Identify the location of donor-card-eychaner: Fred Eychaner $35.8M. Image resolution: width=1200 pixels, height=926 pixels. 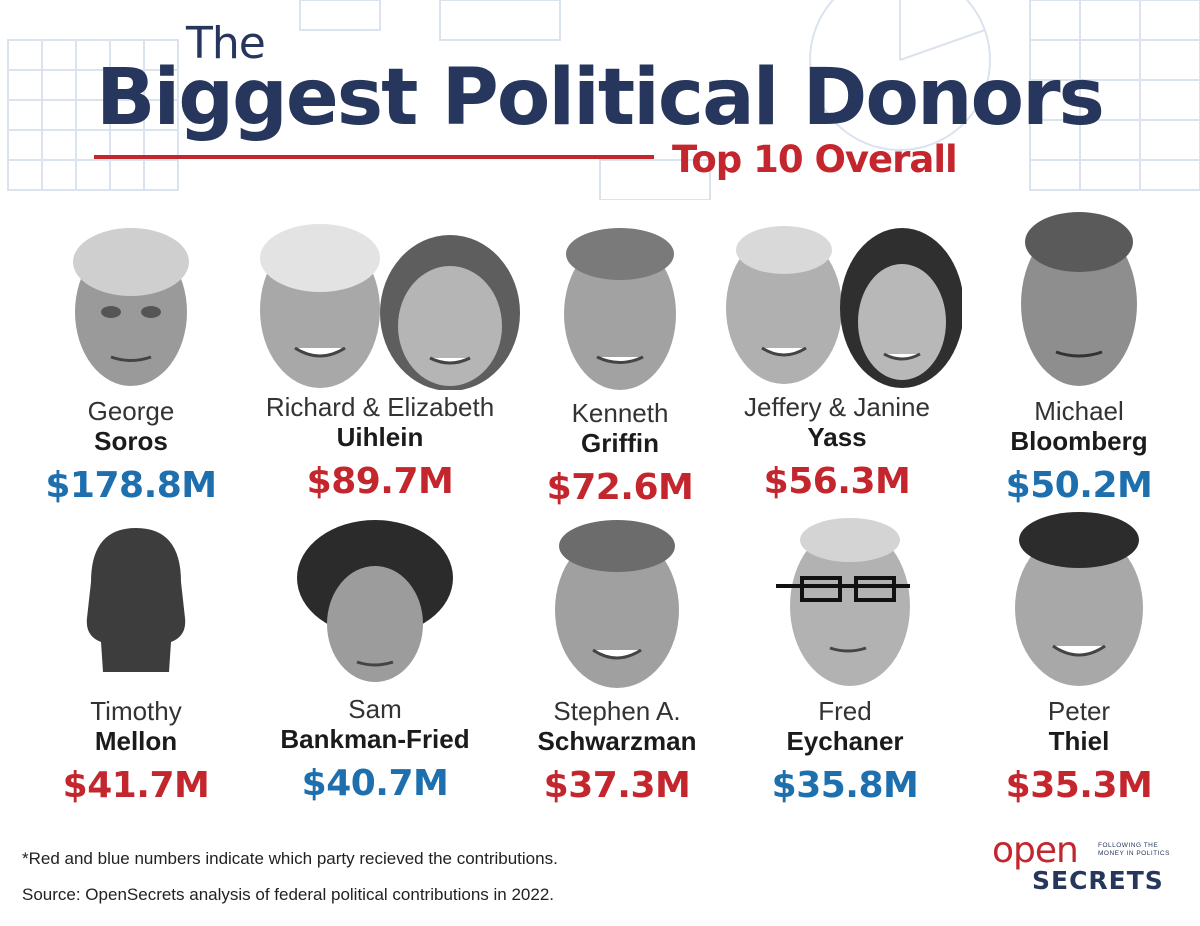
(845, 661).